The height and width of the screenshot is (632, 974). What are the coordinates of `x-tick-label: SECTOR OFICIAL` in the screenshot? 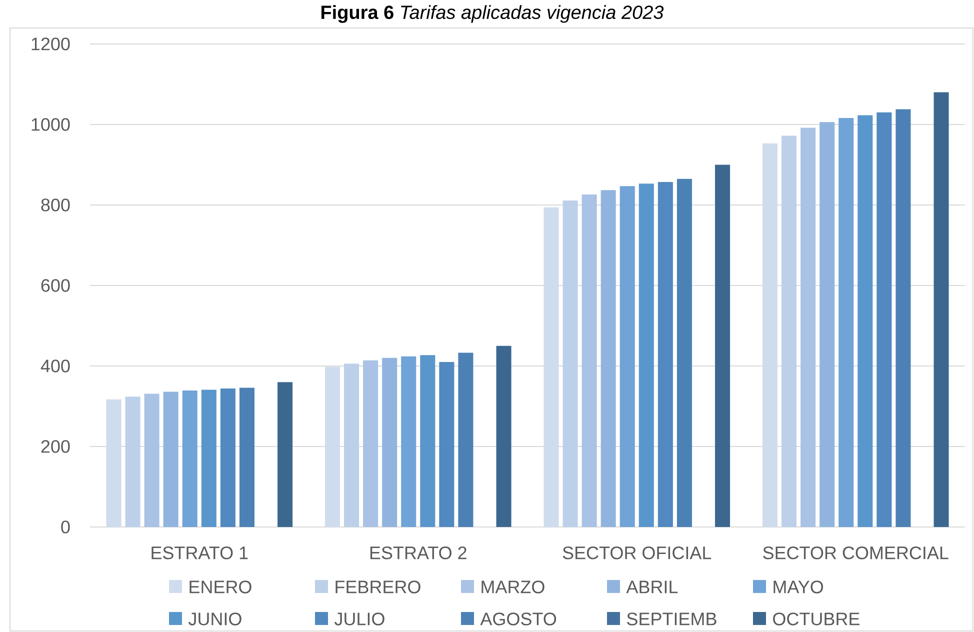 It's located at (637, 553).